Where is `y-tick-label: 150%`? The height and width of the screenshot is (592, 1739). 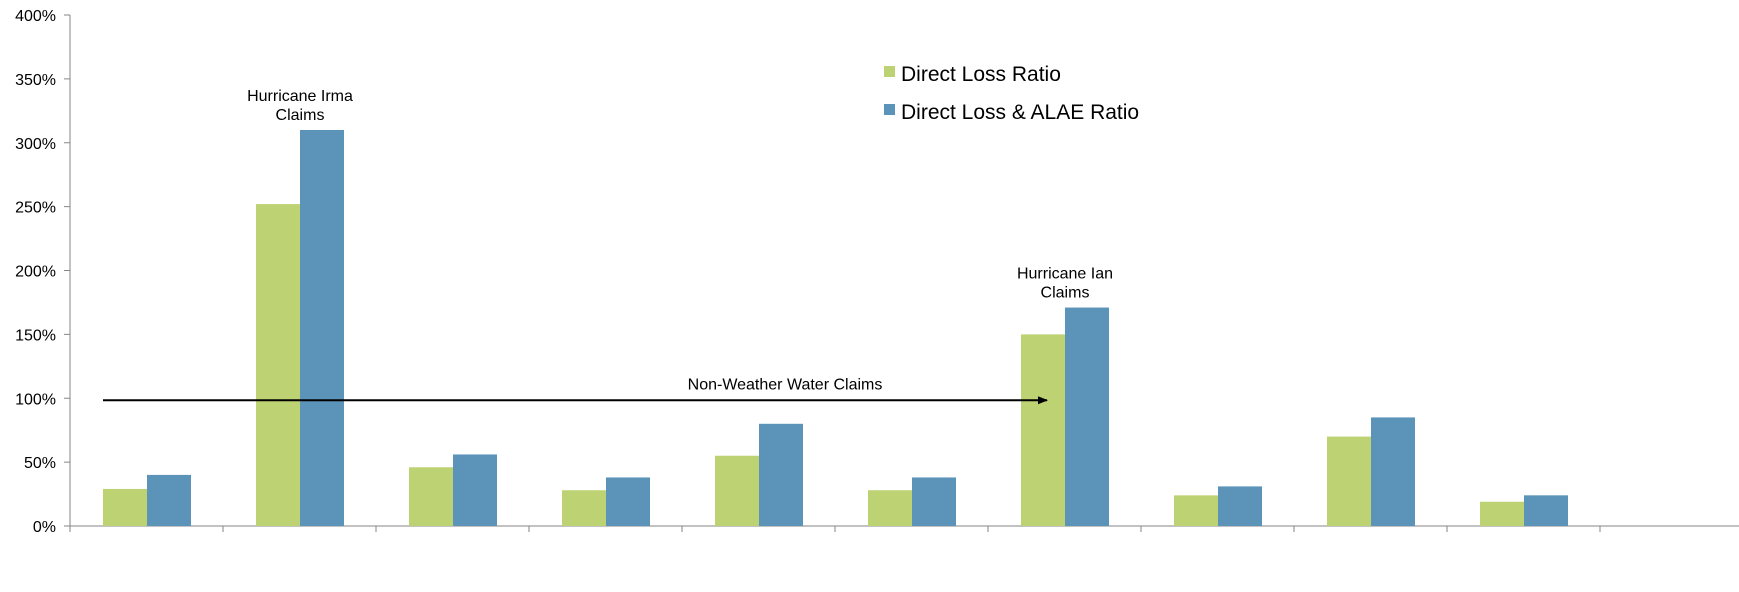
y-tick-label: 150% is located at coordinates (35, 335).